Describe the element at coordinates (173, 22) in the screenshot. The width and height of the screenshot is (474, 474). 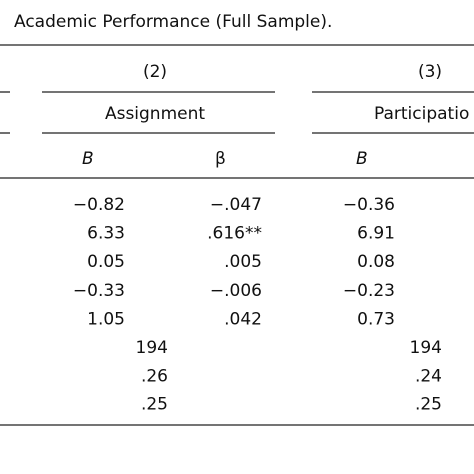
I see `table-title: Academic Performance (Full Sample).` at that location.